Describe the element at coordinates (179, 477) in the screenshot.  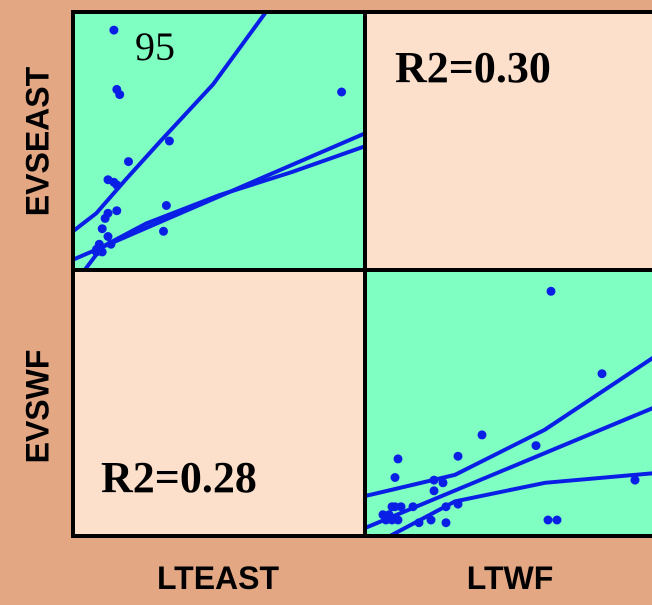
I see `r2-label: R2=0.28` at that location.